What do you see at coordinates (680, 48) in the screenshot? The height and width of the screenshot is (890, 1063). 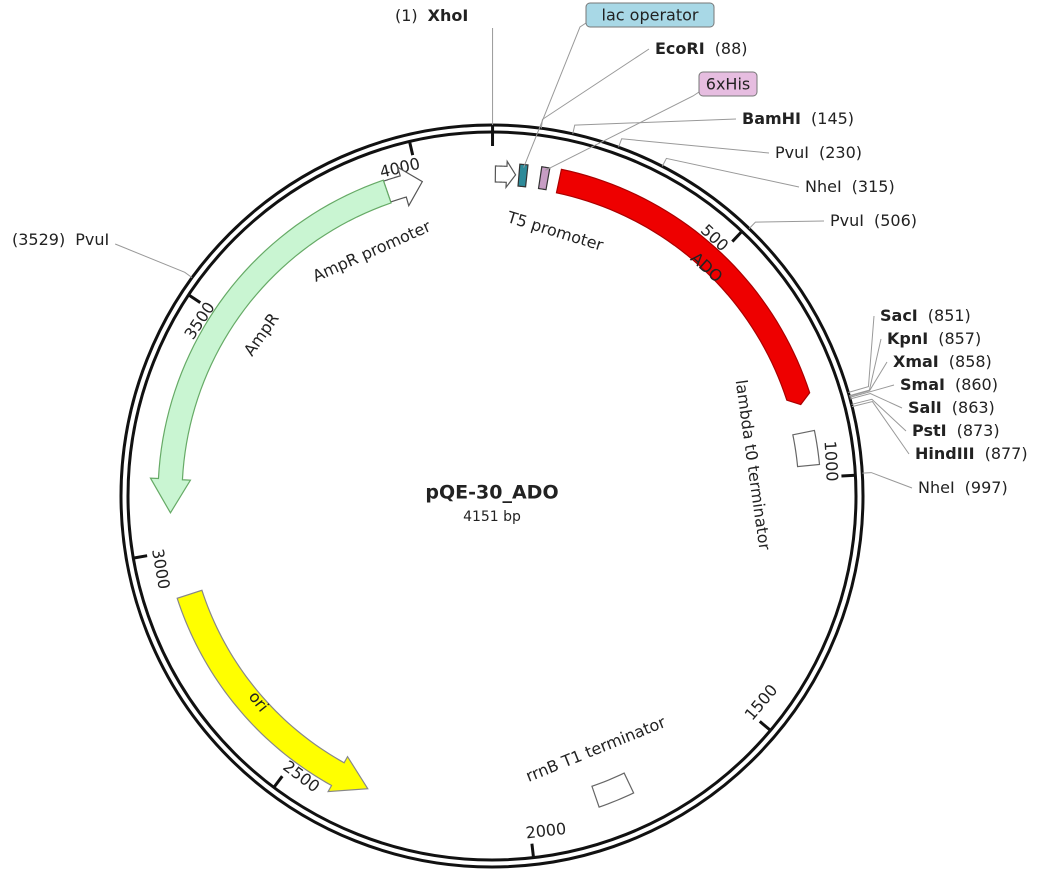 I see `site-name: EcoRI` at bounding box center [680, 48].